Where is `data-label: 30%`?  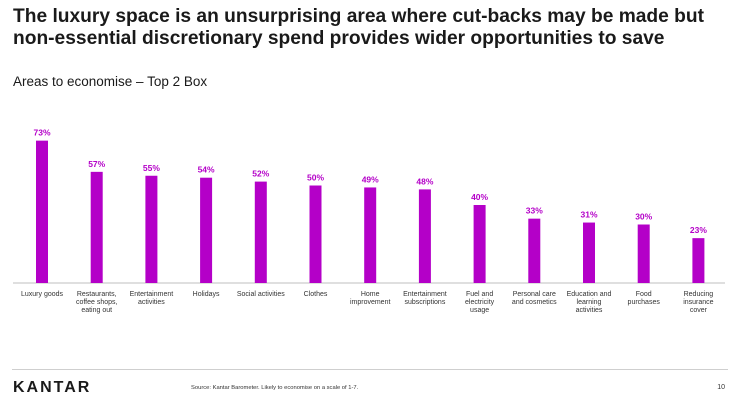 data-label: 30% is located at coordinates (643, 217).